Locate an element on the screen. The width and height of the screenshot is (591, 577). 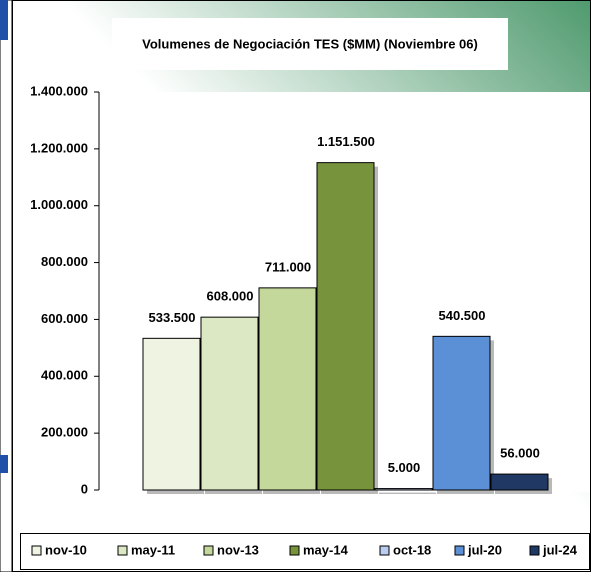
y-tick-label: 0 is located at coordinates (84, 488).